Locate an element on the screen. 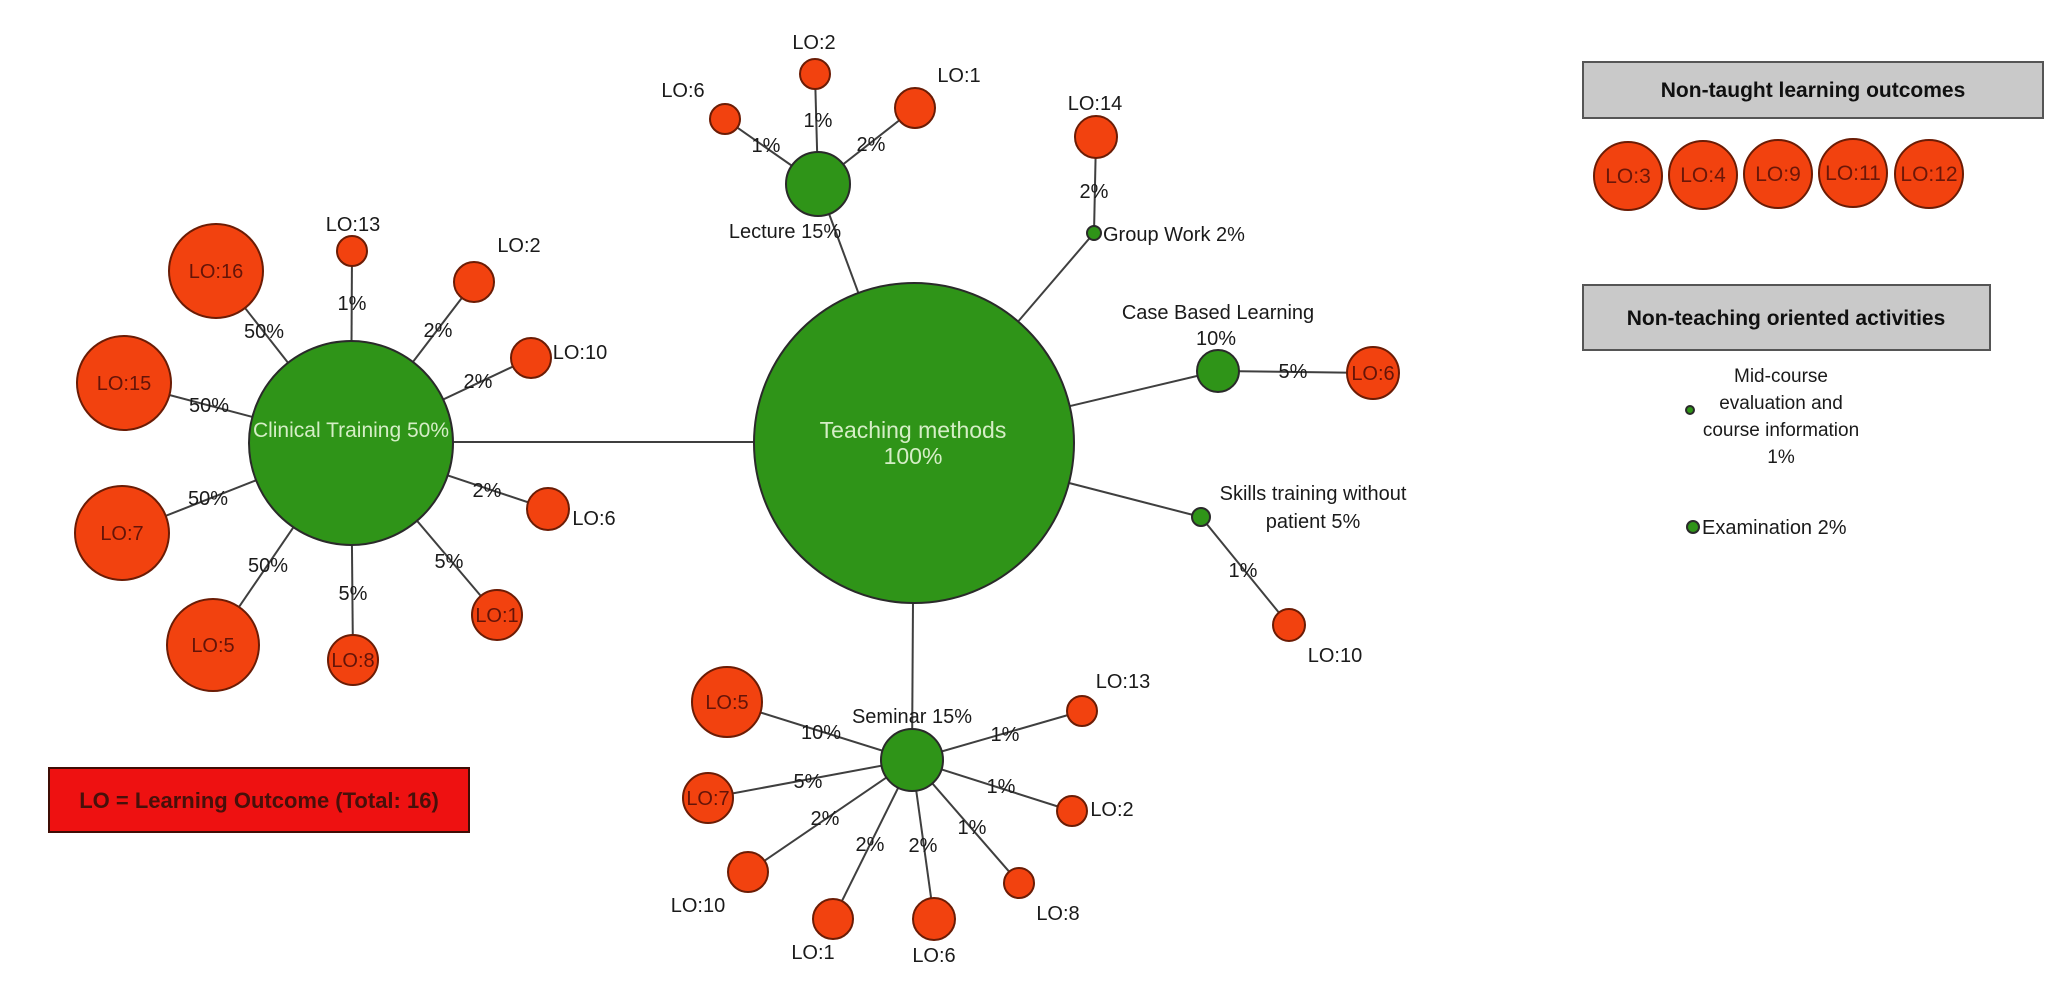  lecture-label: Lecture 15% is located at coordinates (785, 232).